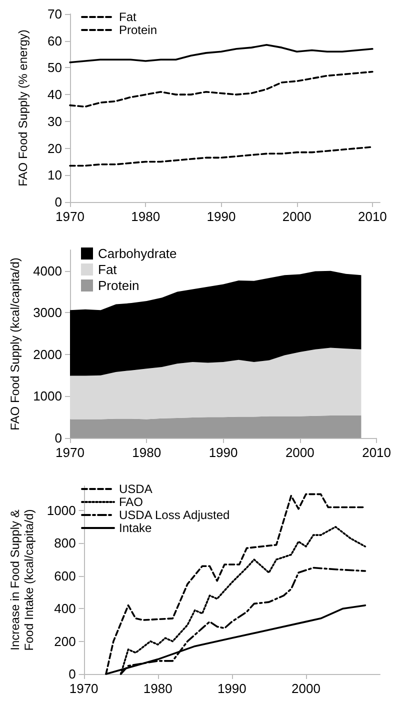 The image size is (394, 709). I want to click on y-tick-label: 70, so click(55, 14).